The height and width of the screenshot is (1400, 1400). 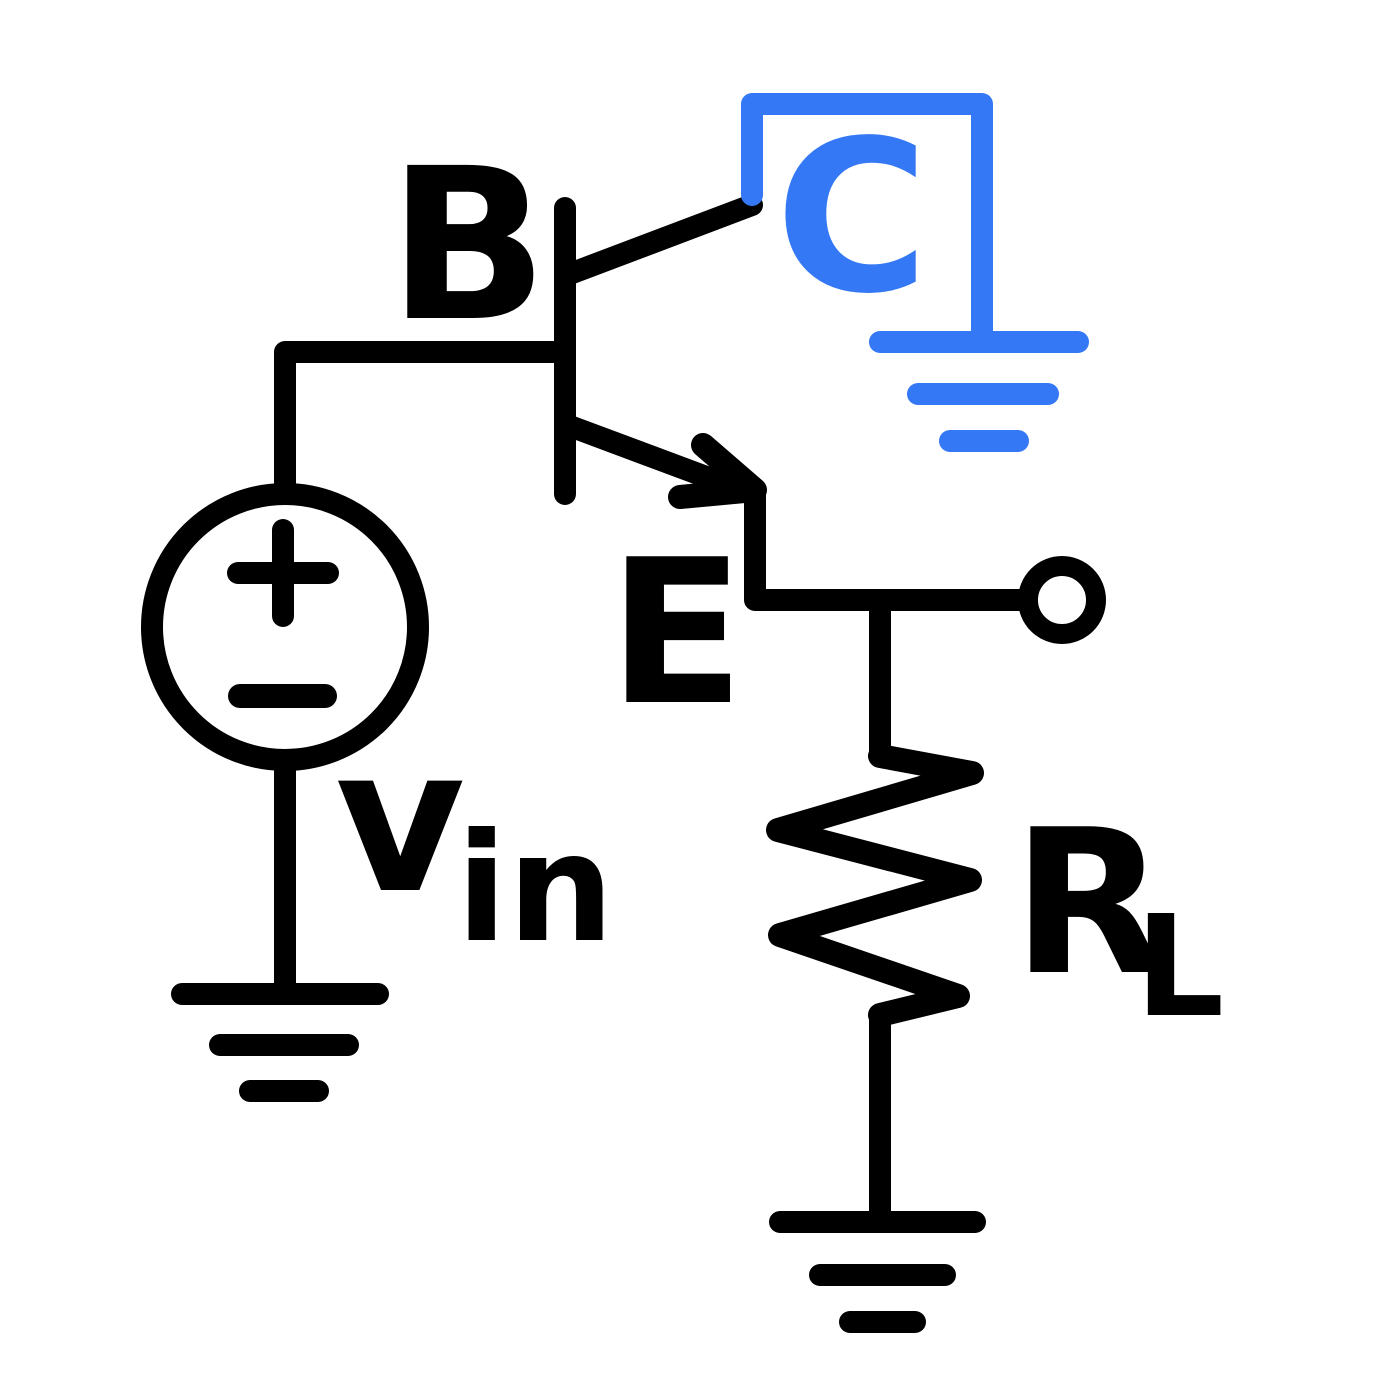 What do you see at coordinates (280, 1042) in the screenshot?
I see `source-ground-icon` at bounding box center [280, 1042].